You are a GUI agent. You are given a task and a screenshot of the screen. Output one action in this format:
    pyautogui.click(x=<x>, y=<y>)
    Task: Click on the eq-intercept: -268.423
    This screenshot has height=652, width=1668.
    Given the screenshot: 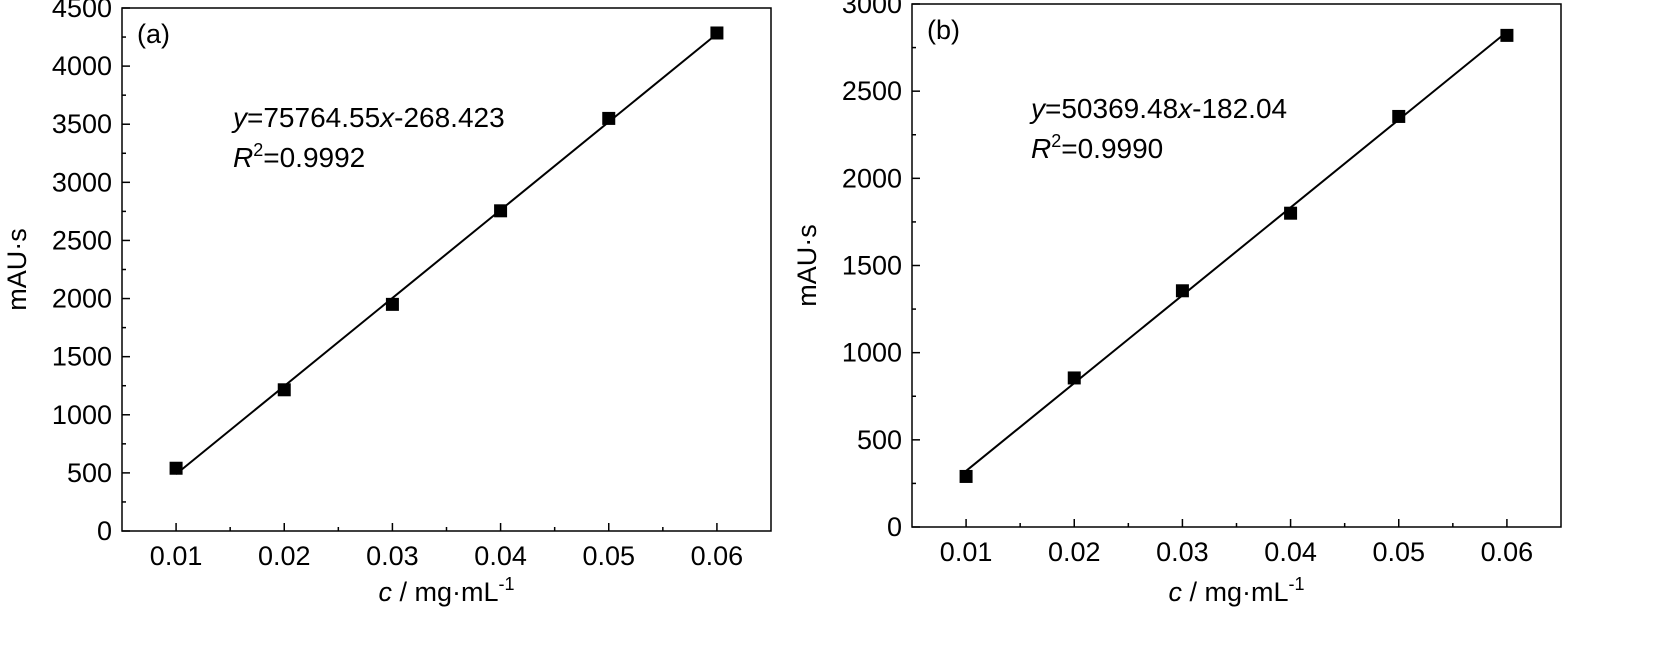 What is the action you would take?
    pyautogui.click(x=449, y=117)
    